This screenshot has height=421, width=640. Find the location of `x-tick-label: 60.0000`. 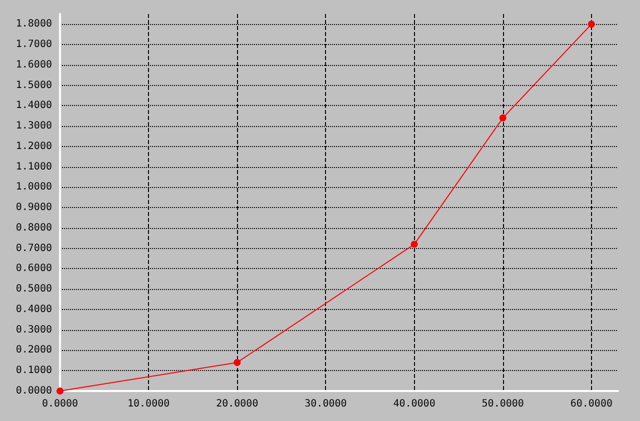

x-tick-label: 60.0000 is located at coordinates (591, 404).